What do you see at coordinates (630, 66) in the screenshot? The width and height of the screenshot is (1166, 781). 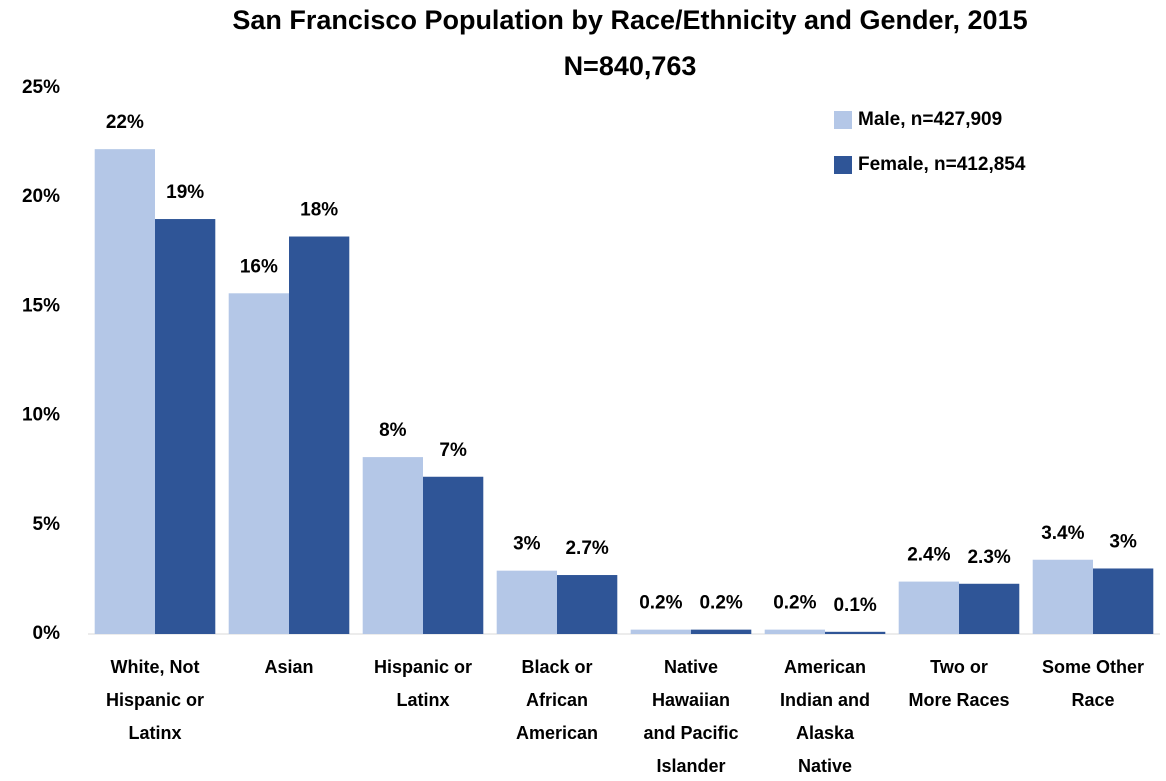 I see `chart-subtitle: N=840,763` at bounding box center [630, 66].